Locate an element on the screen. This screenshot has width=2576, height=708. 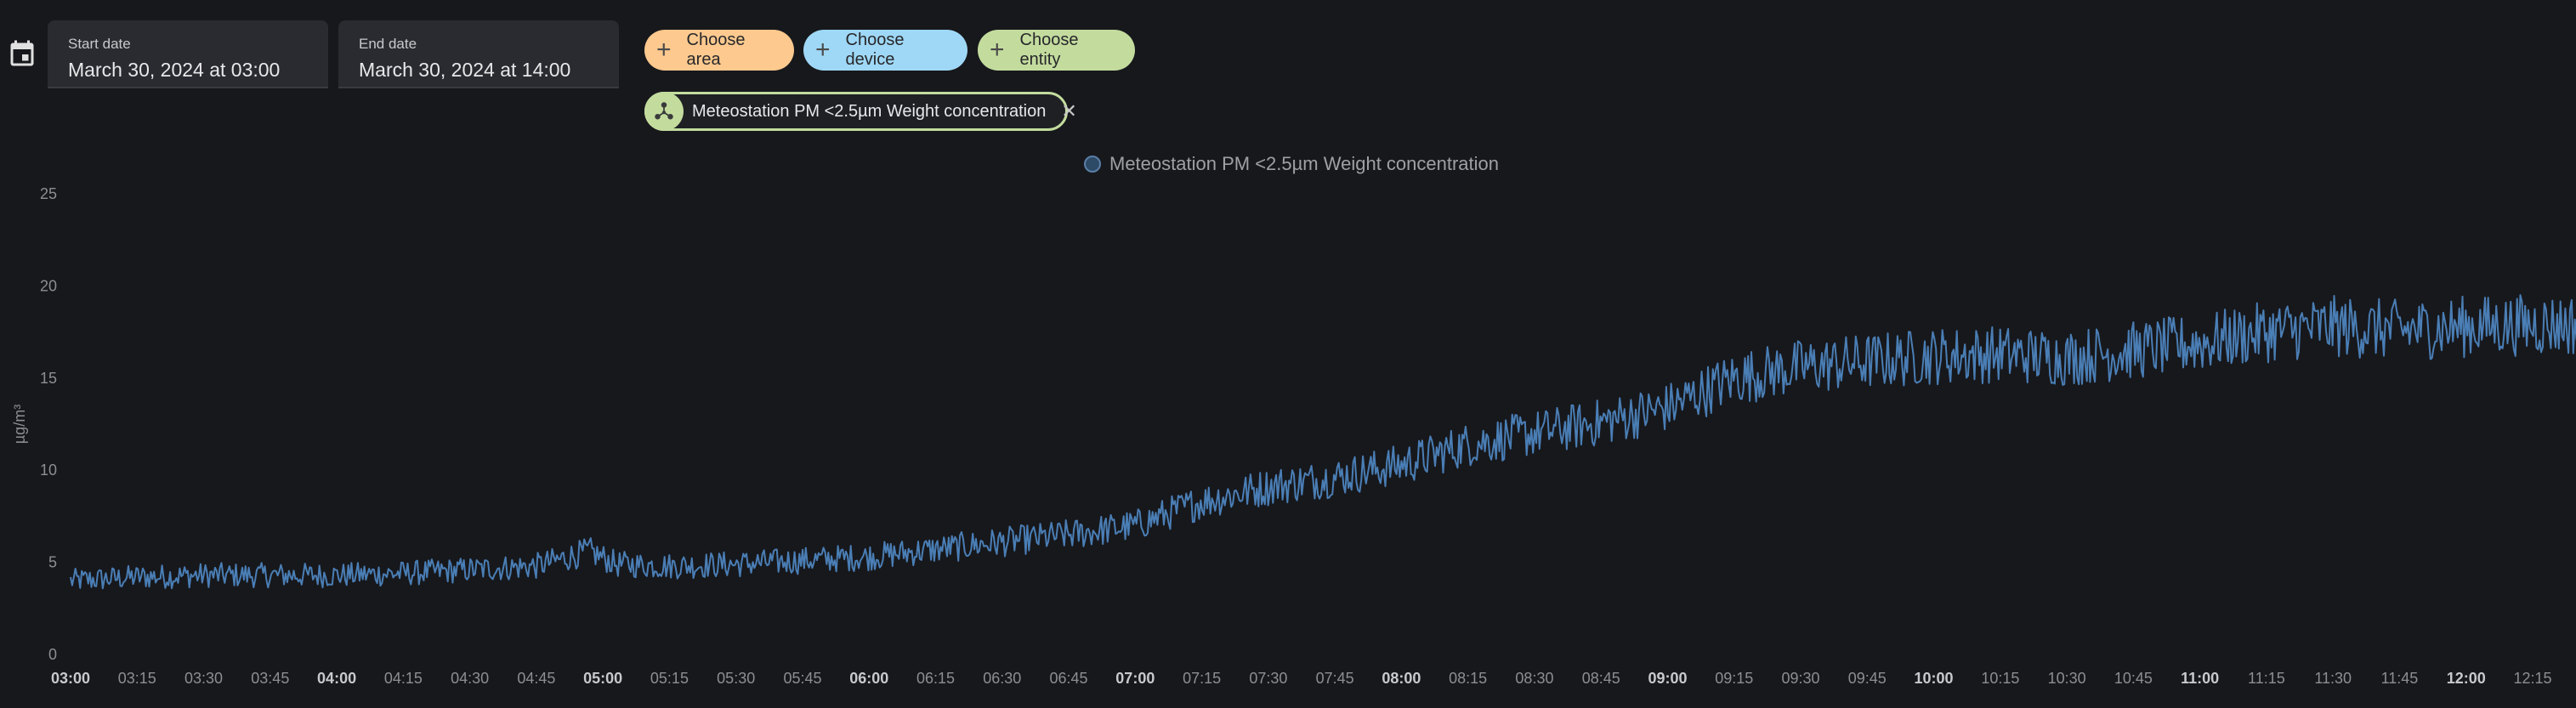
x-tick-label: 12:15 is located at coordinates (2532, 678).